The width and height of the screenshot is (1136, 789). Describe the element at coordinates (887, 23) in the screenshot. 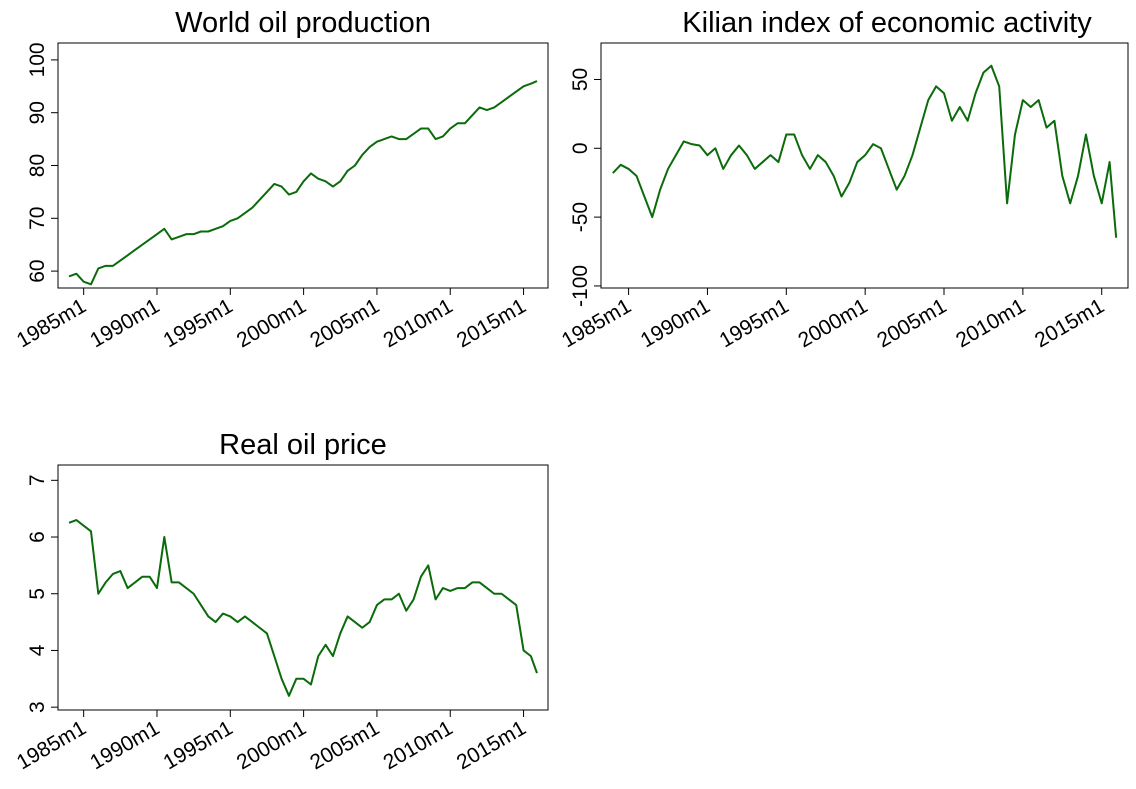

I see `panel-title: Kilian index of economic activity` at that location.